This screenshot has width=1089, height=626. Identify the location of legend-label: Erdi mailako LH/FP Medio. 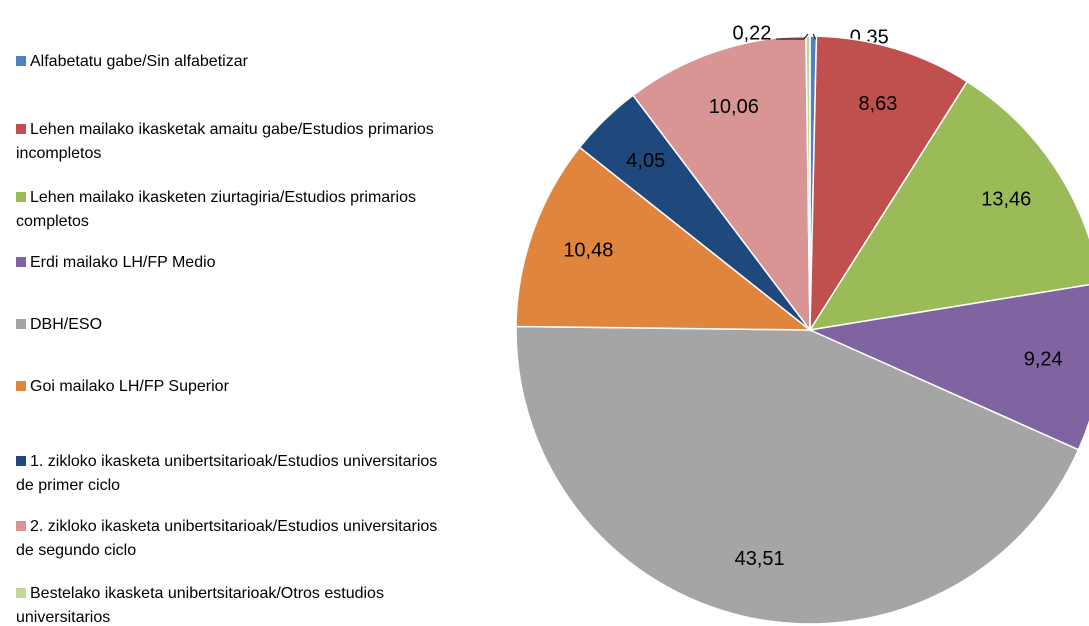
(123, 262).